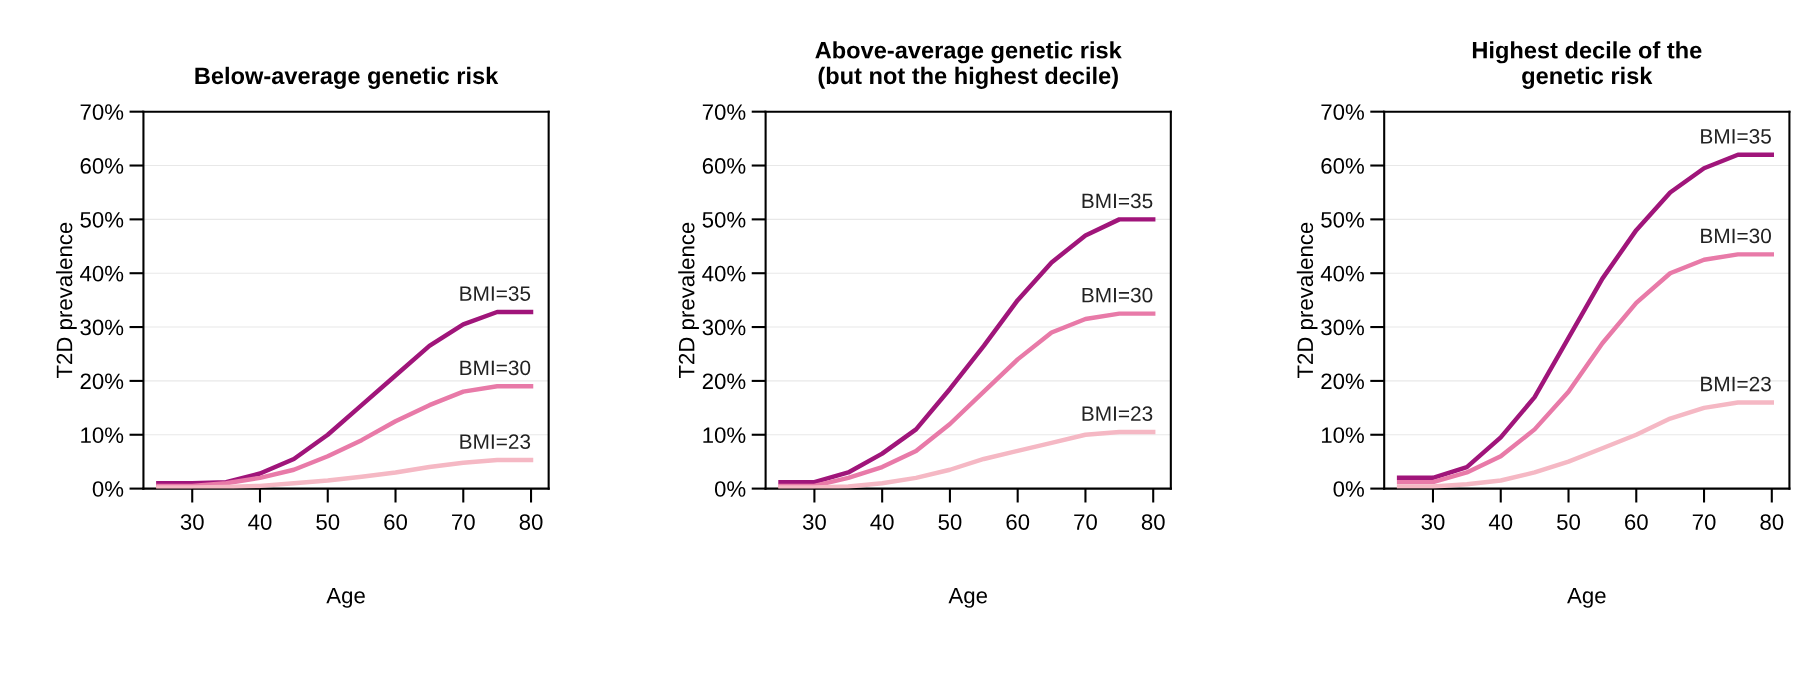 Image resolution: width=1793 pixels, height=698 pixels. What do you see at coordinates (968, 65) in the screenshot?
I see `chart-title: Above-average genetic risk (but not the highest decile)` at bounding box center [968, 65].